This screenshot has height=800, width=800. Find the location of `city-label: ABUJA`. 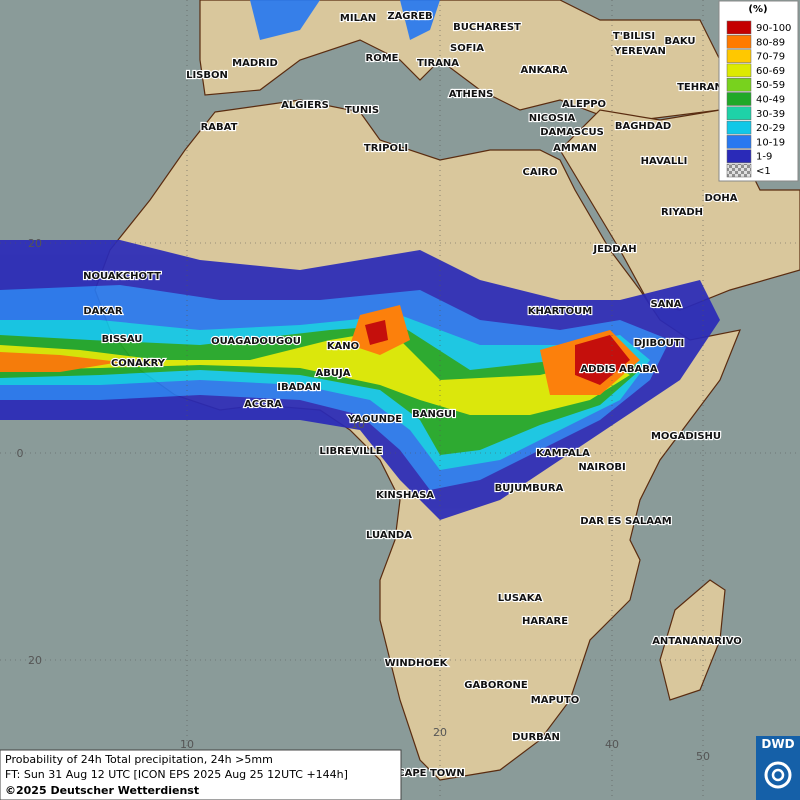

city-label: ABUJA is located at coordinates (333, 373).